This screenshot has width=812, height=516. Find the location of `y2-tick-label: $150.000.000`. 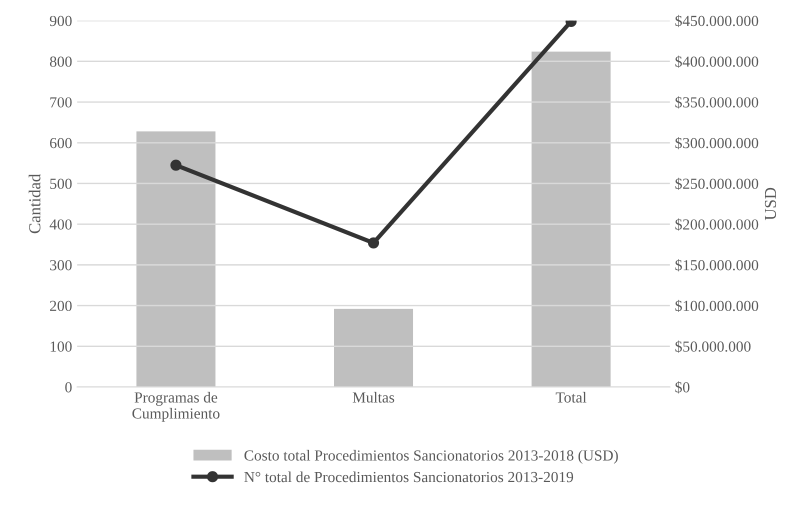

y2-tick-label: $150.000.000 is located at coordinates (716, 265).